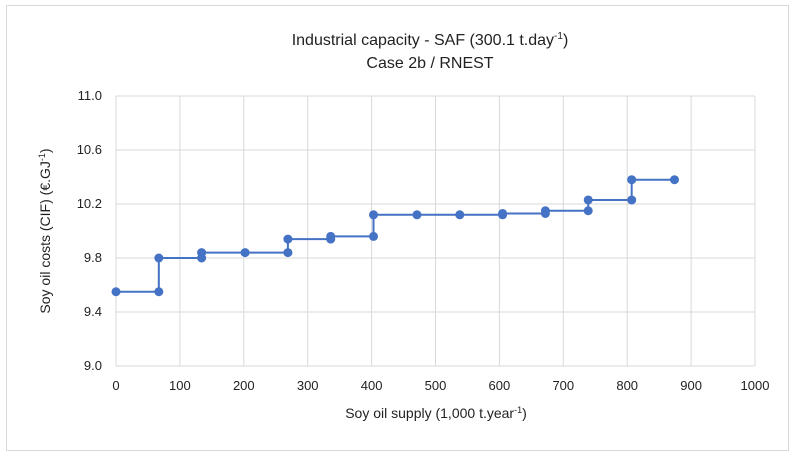 The image size is (795, 458). What do you see at coordinates (627, 385) in the screenshot?
I see `x-tick-label: 800` at bounding box center [627, 385].